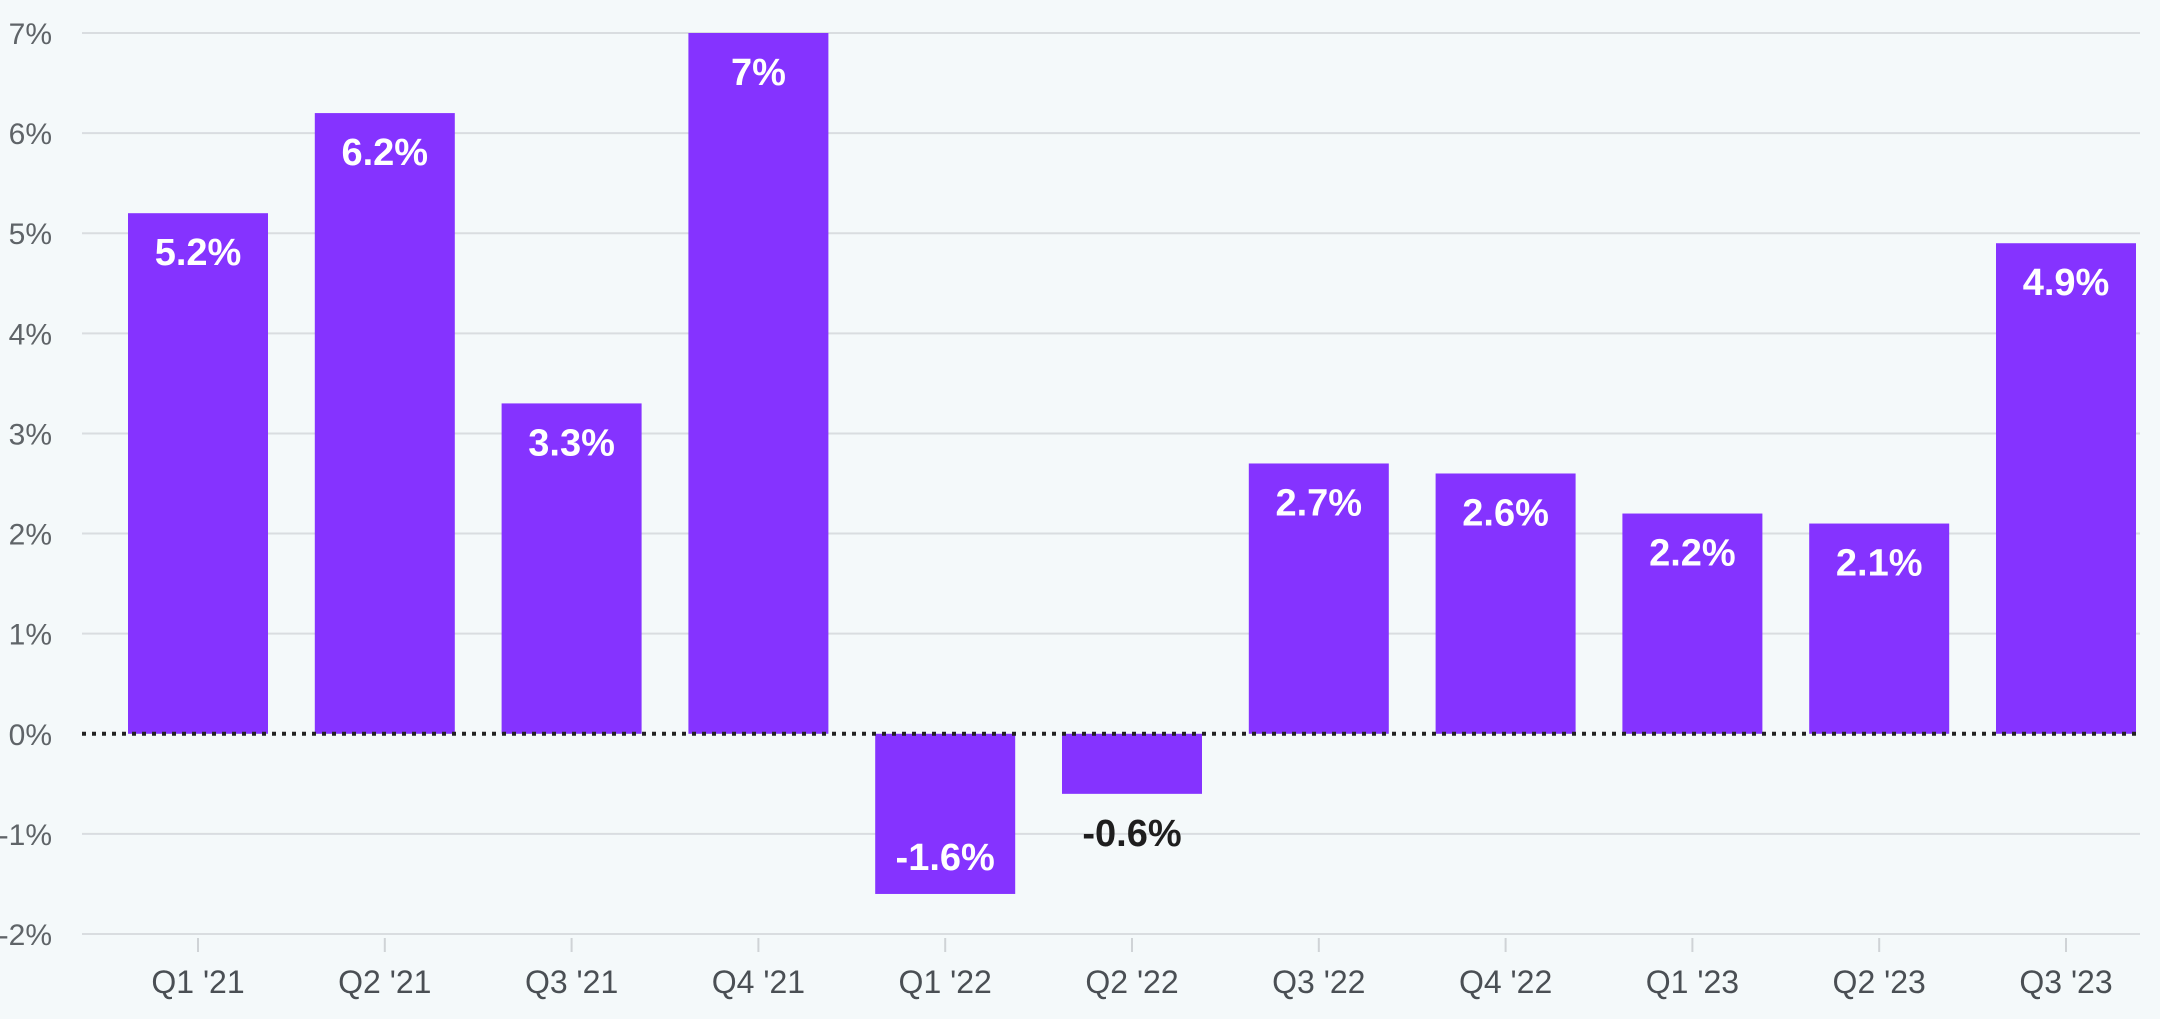 The image size is (2160, 1019). Describe the element at coordinates (30, 234) in the screenshot. I see `y-tick-label: 5%` at that location.